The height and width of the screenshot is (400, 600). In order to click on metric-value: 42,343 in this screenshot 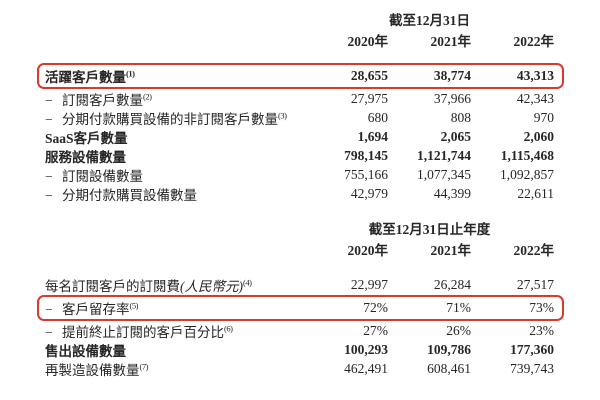, I will do `click(535, 98)`.